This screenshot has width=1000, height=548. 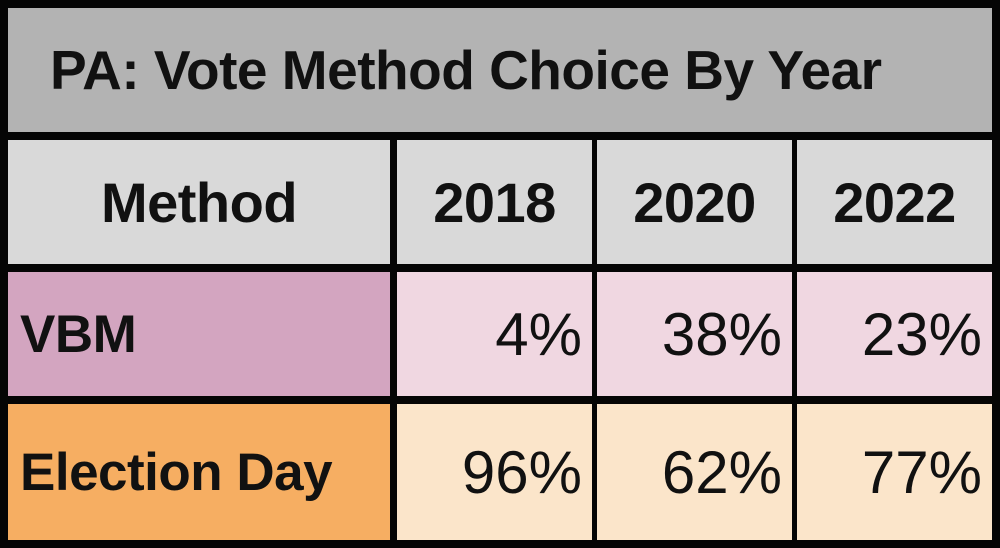 What do you see at coordinates (692, 202) in the screenshot?
I see `column-header-2020: 2020` at bounding box center [692, 202].